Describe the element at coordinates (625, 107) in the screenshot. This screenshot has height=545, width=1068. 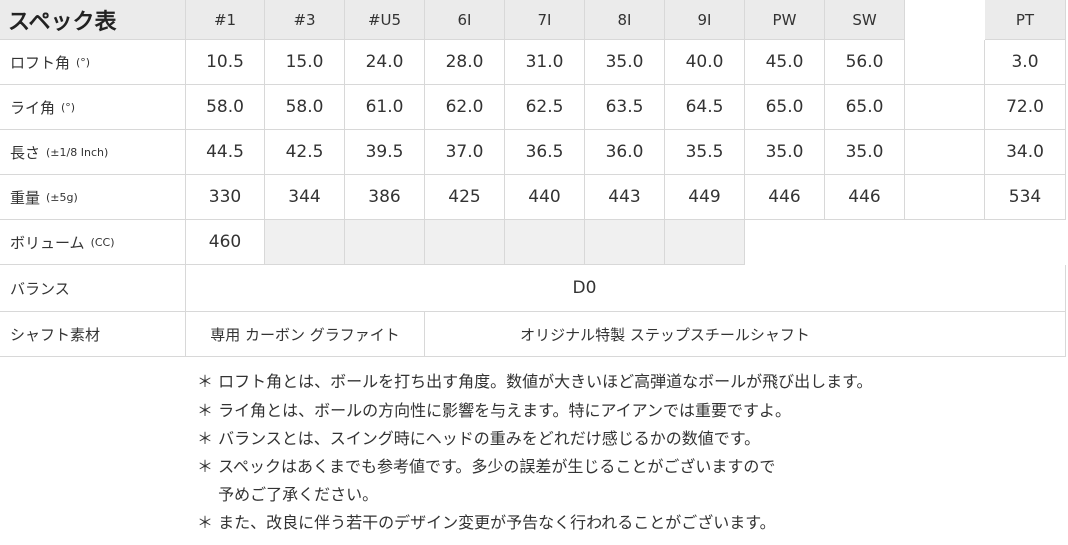
I see `table-cell: 63.5` at that location.